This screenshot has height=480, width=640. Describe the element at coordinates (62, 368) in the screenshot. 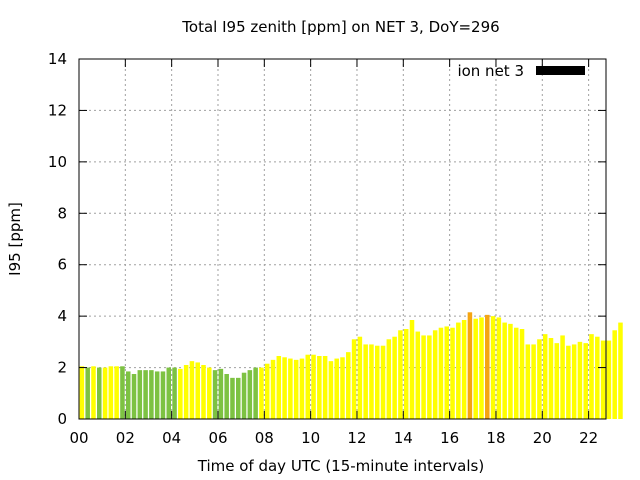

I see `y-tick-label: 2` at that location.